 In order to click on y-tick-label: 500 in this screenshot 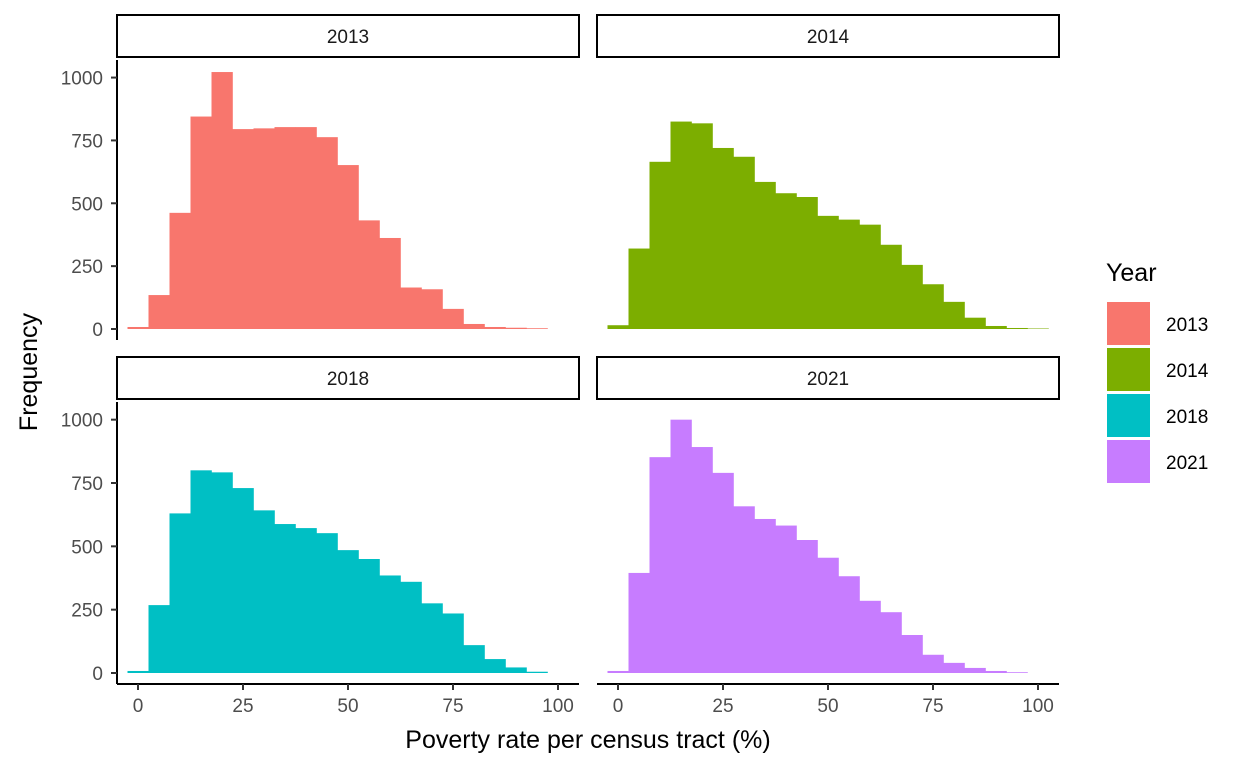, I will do `click(87, 204)`.